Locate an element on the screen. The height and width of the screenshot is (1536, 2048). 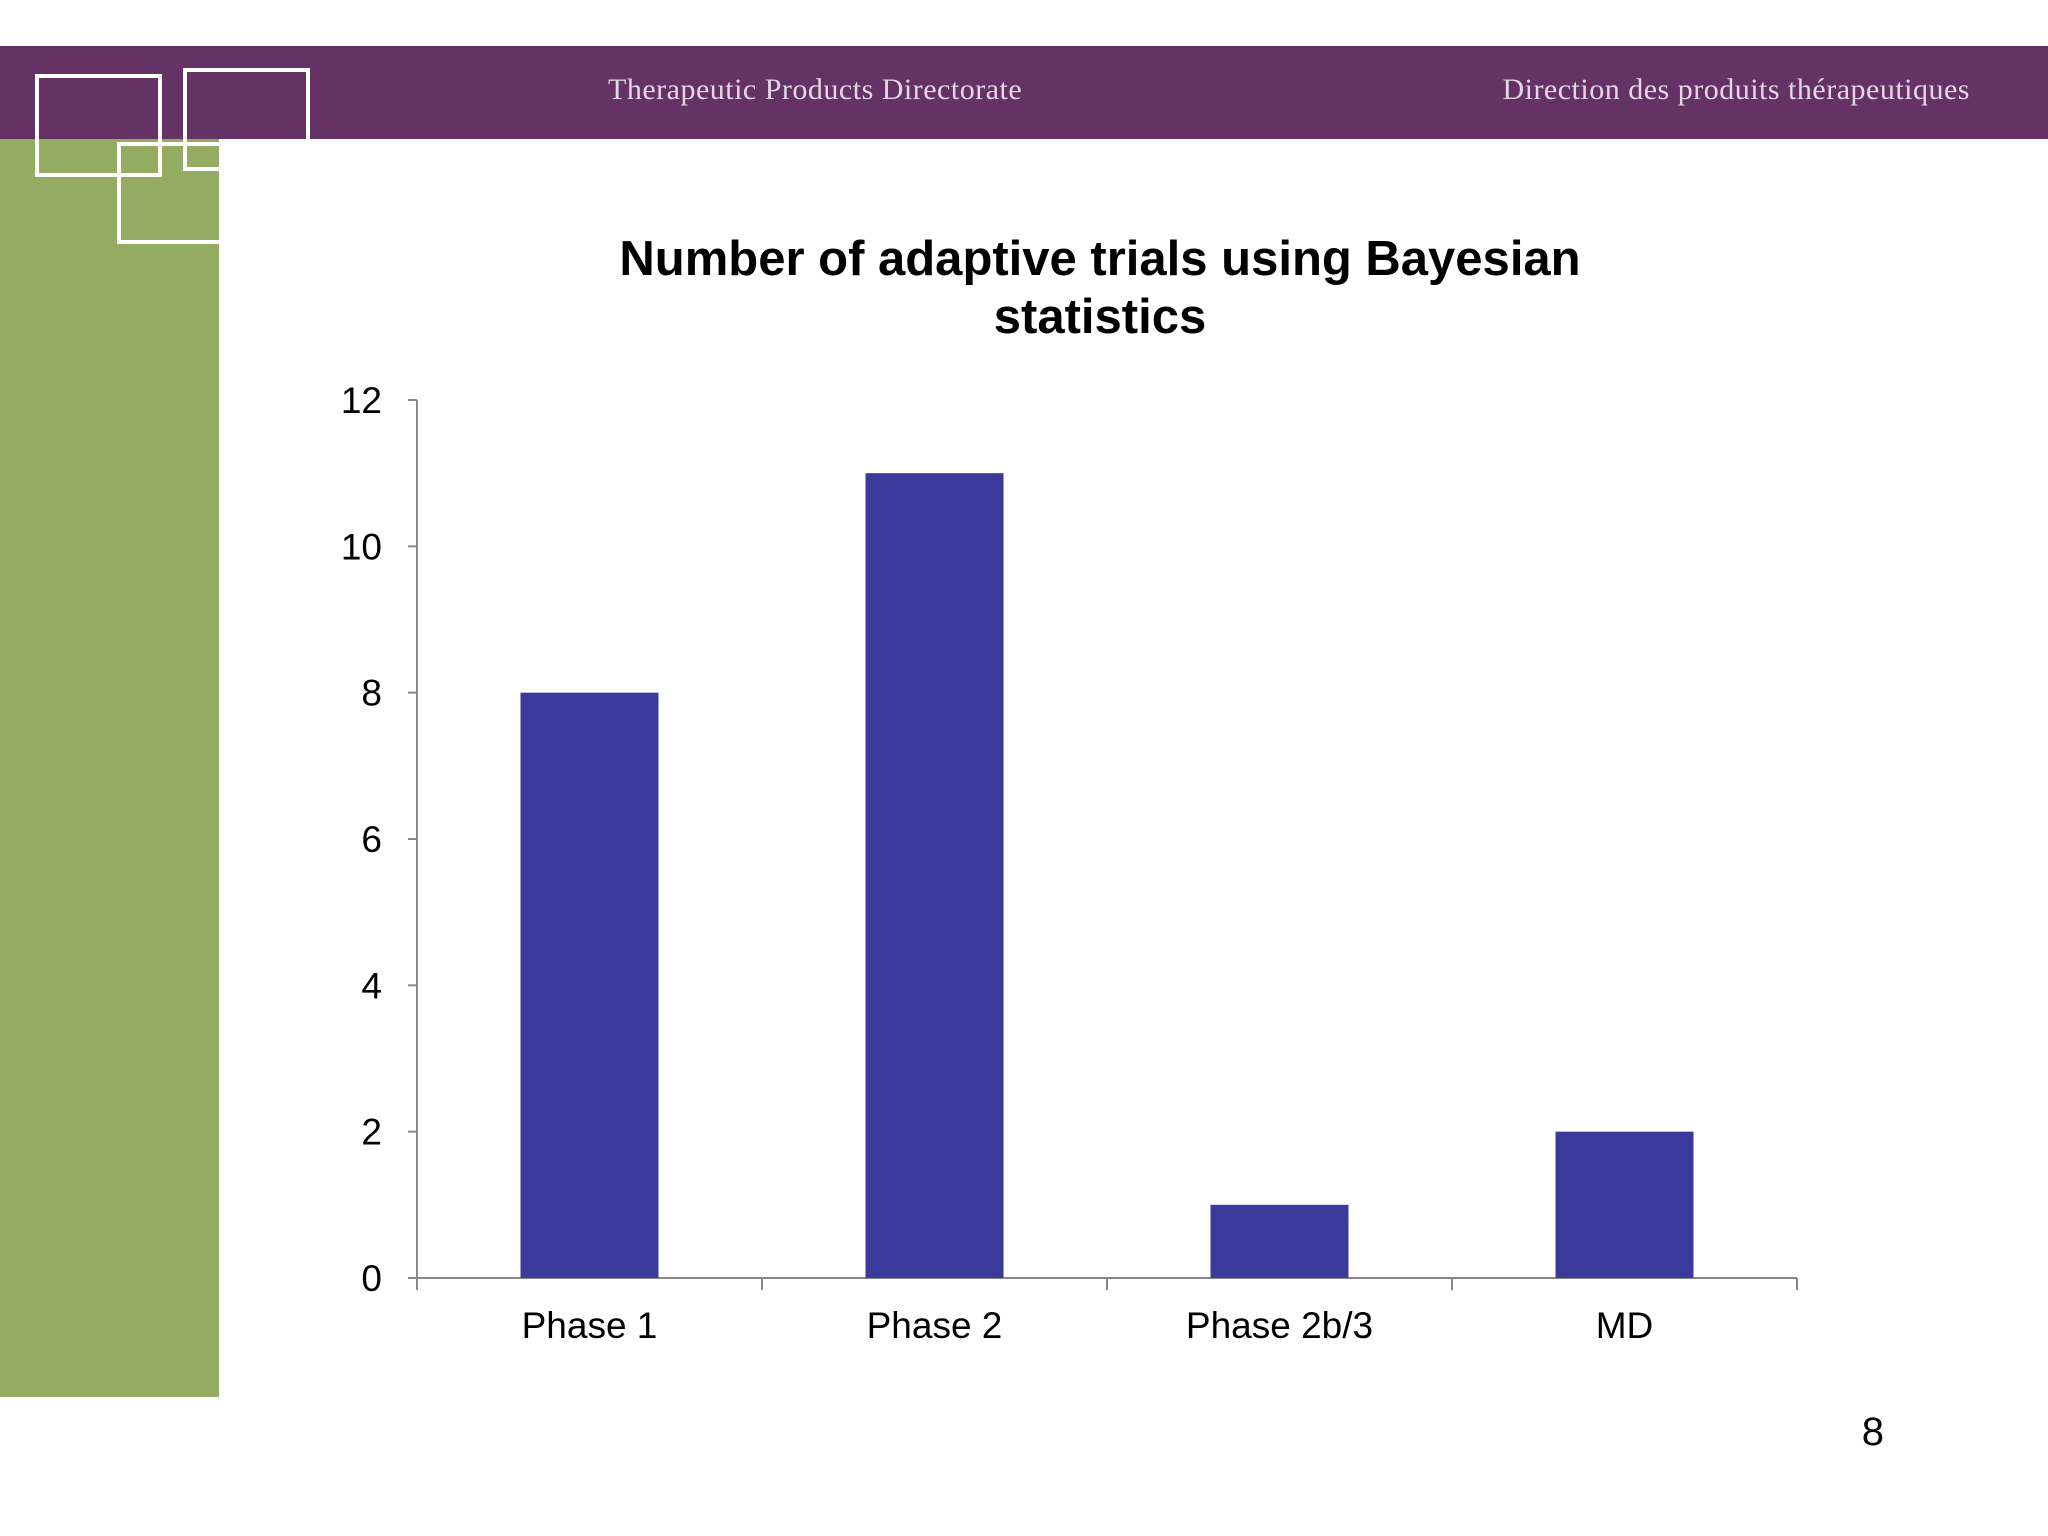
y-tick-label: 10 is located at coordinates (361, 546).